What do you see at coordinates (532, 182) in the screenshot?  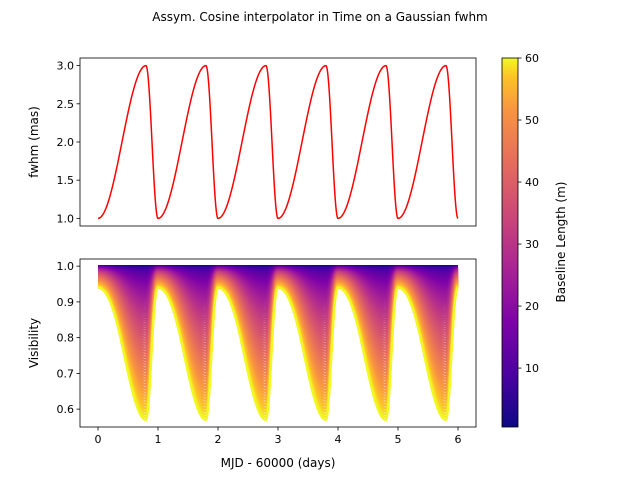 I see `colorbar-tick-label: 40` at bounding box center [532, 182].